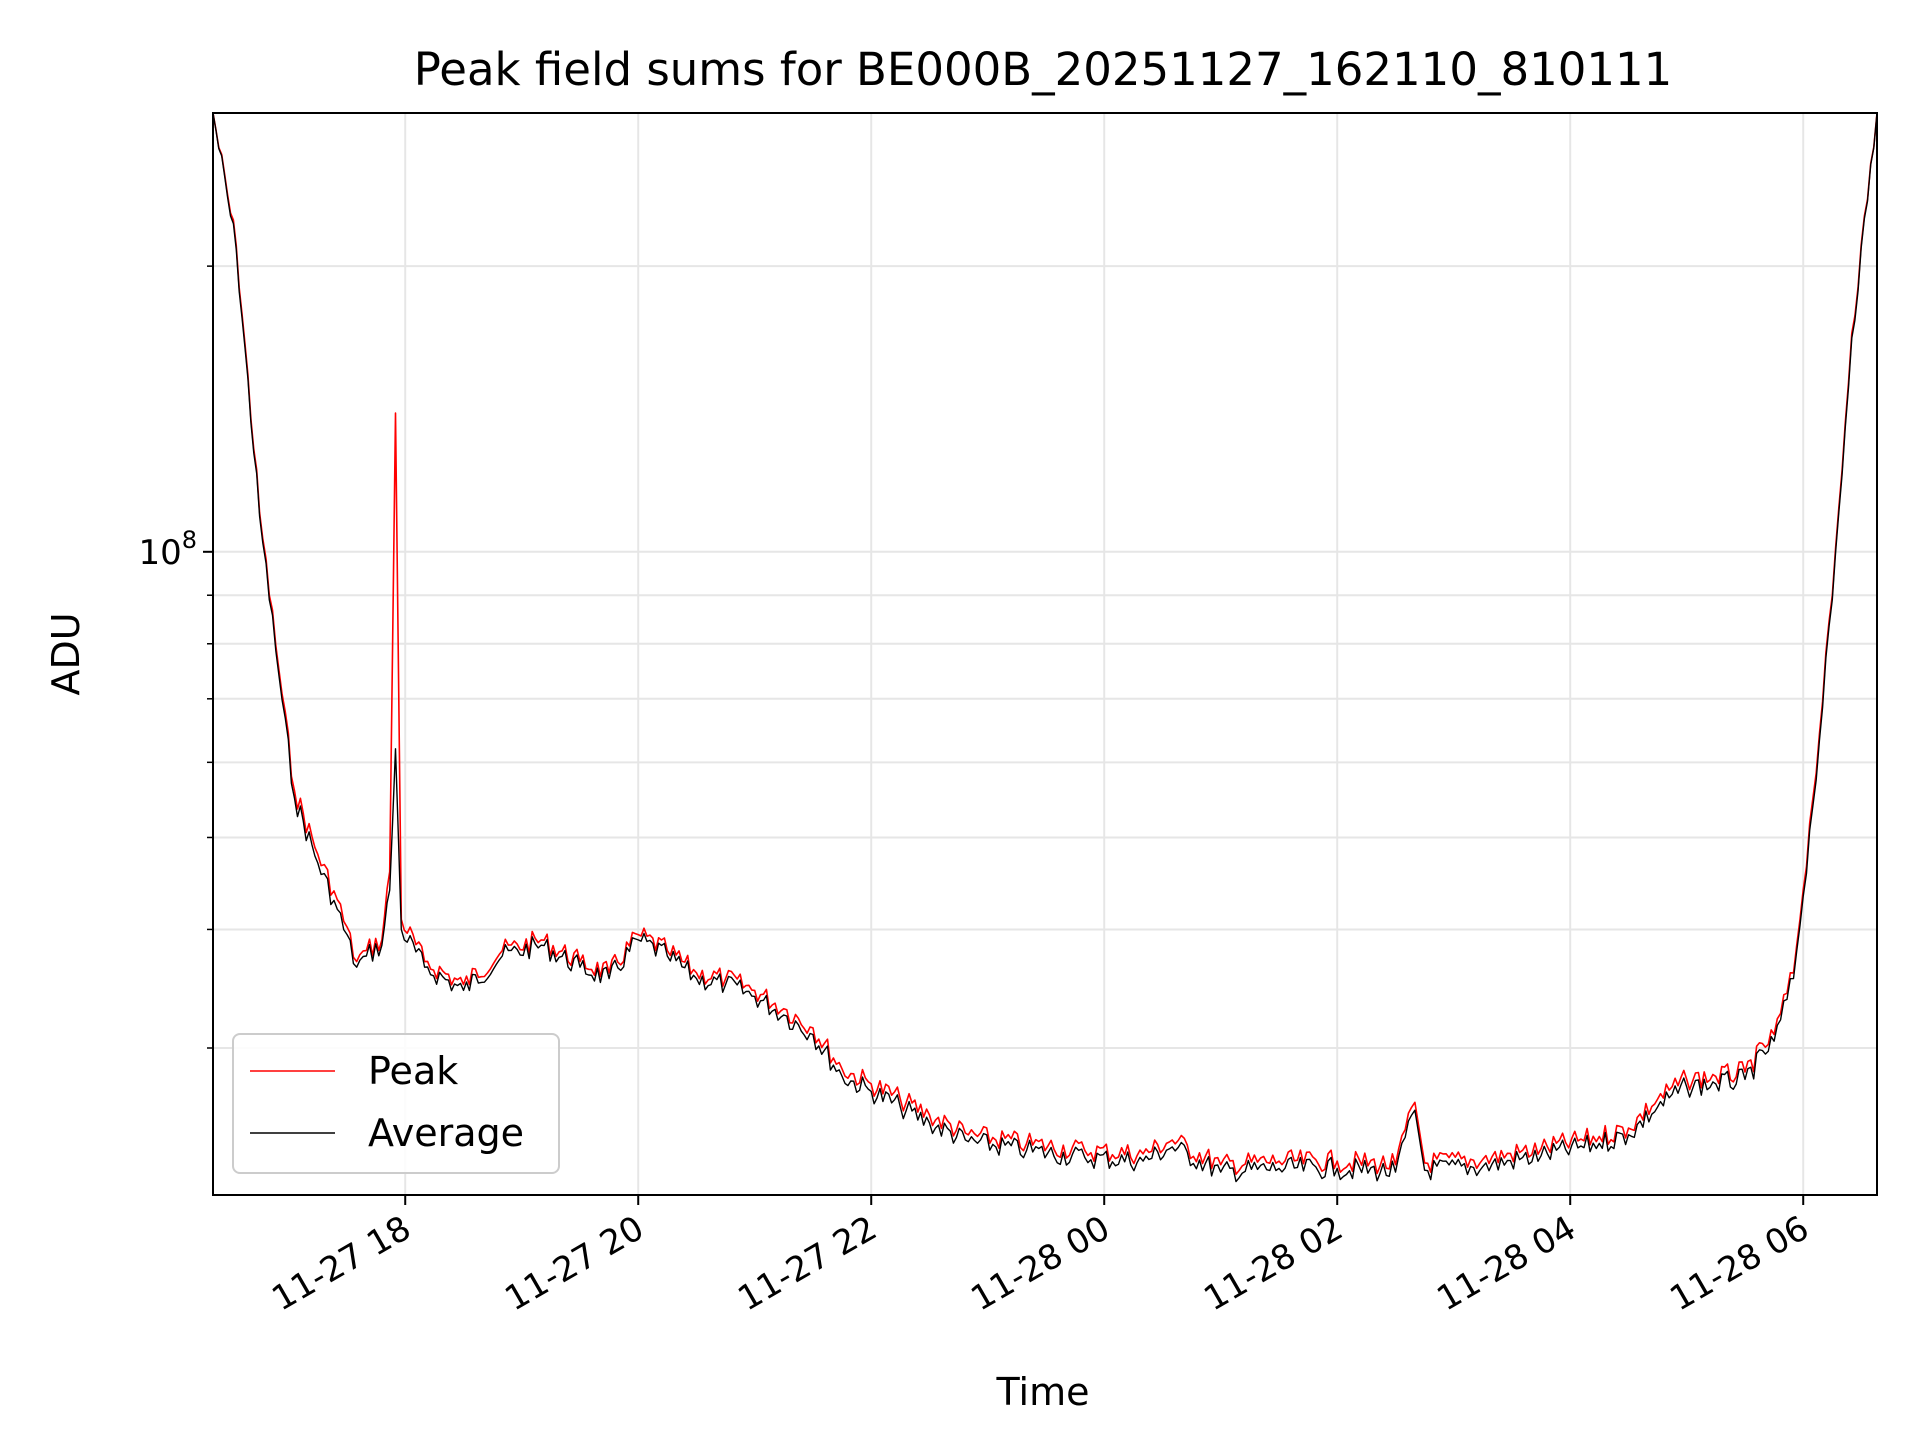 The image size is (1920, 1440). Describe the element at coordinates (66, 653) in the screenshot. I see `y-axis-label: ADU` at that location.